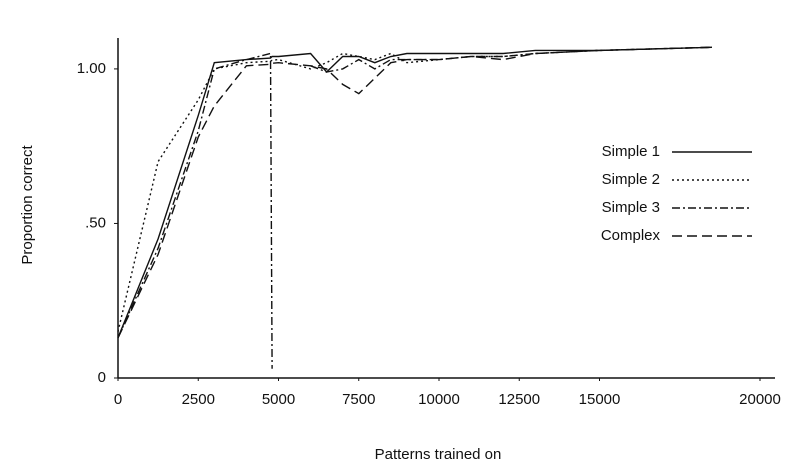 Image resolution: width=794 pixels, height=472 pixels. Describe the element at coordinates (439, 399) in the screenshot. I see `x-tick-label: 10000` at that location.